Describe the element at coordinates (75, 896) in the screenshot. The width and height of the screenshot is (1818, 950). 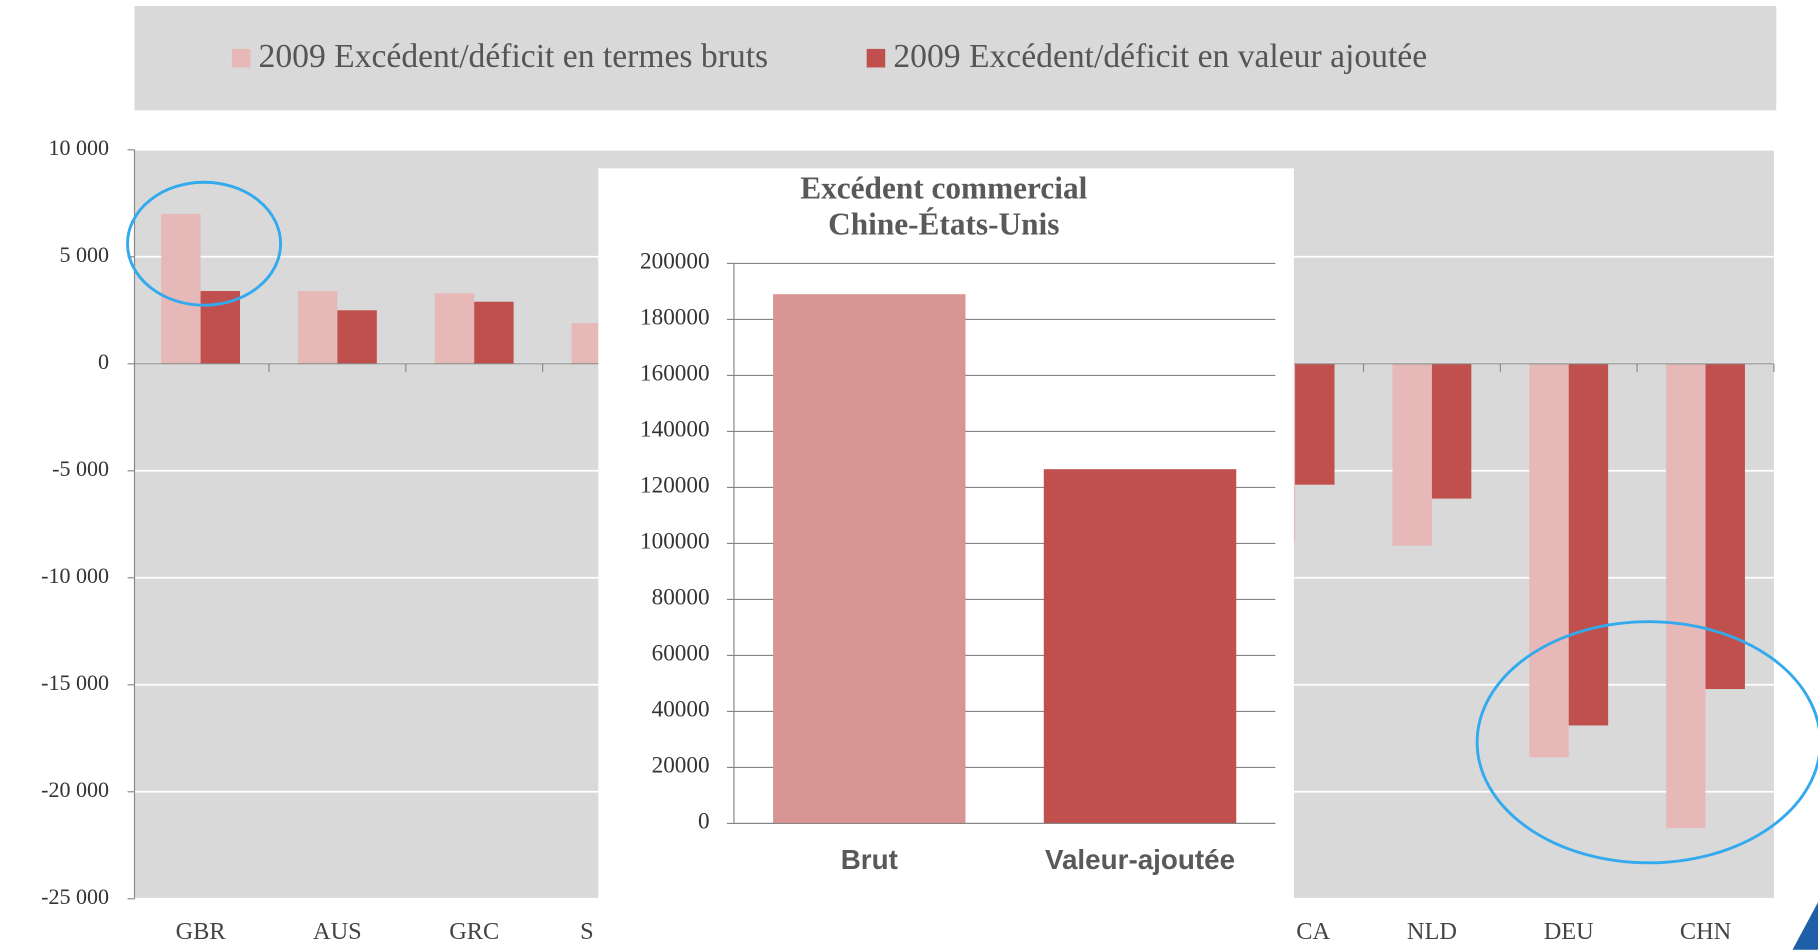
I see `y-tick-label: -25 000` at that location.